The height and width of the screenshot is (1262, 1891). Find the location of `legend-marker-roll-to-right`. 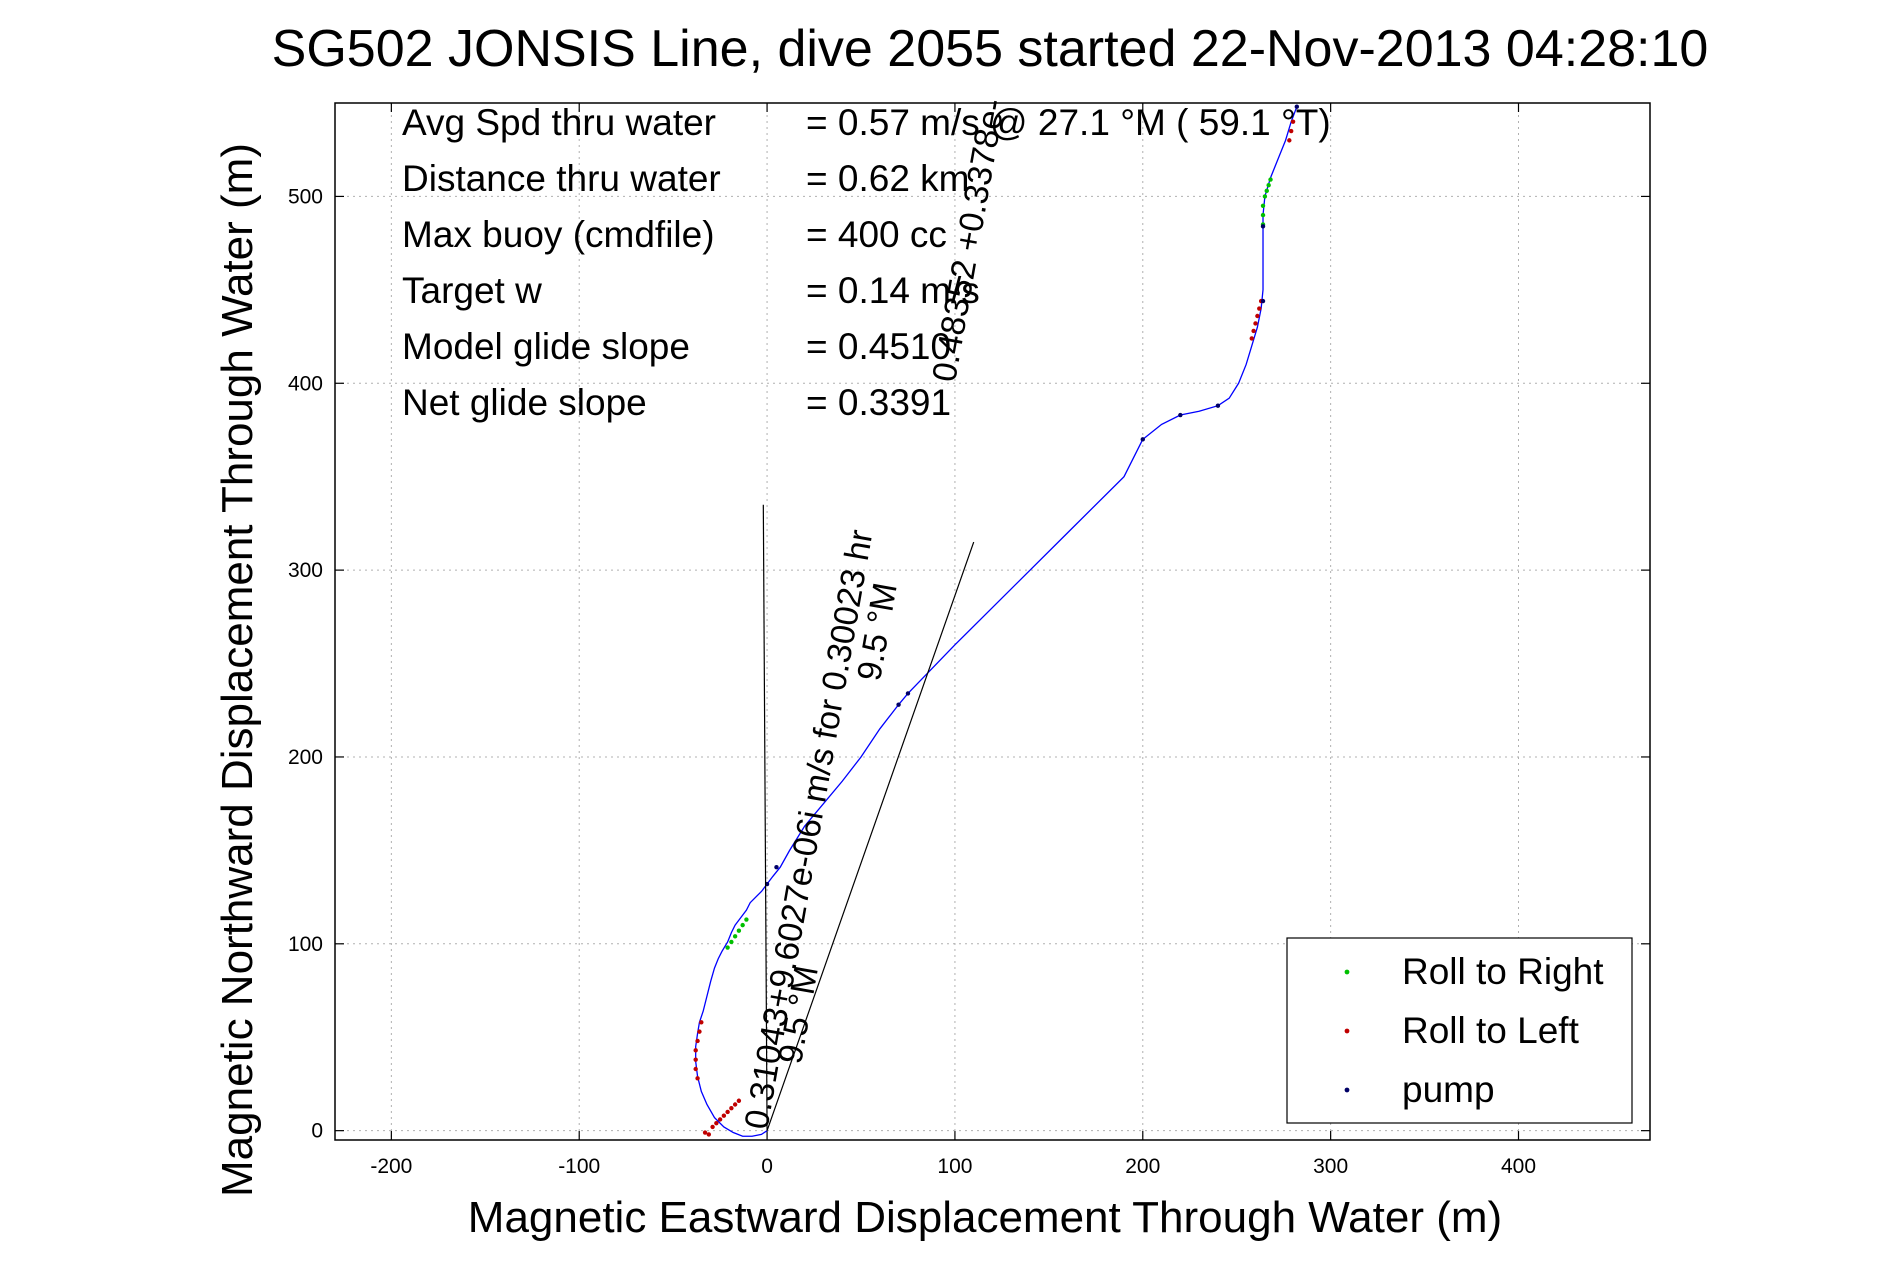

legend-marker-roll-to-right is located at coordinates (1347, 972).